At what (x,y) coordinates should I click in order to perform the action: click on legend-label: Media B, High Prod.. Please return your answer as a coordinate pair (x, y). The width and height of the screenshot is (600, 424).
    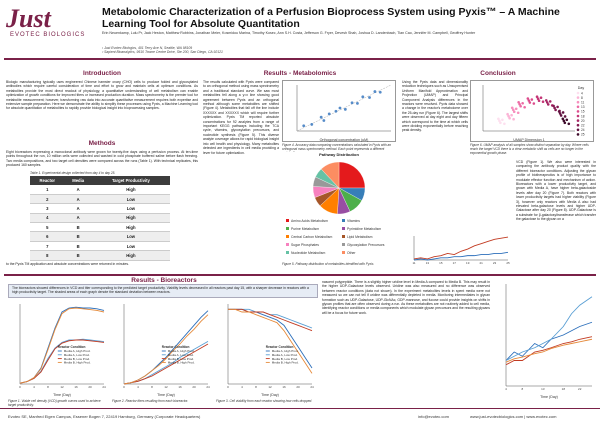
    Looking at the image, I should click on (285, 363).